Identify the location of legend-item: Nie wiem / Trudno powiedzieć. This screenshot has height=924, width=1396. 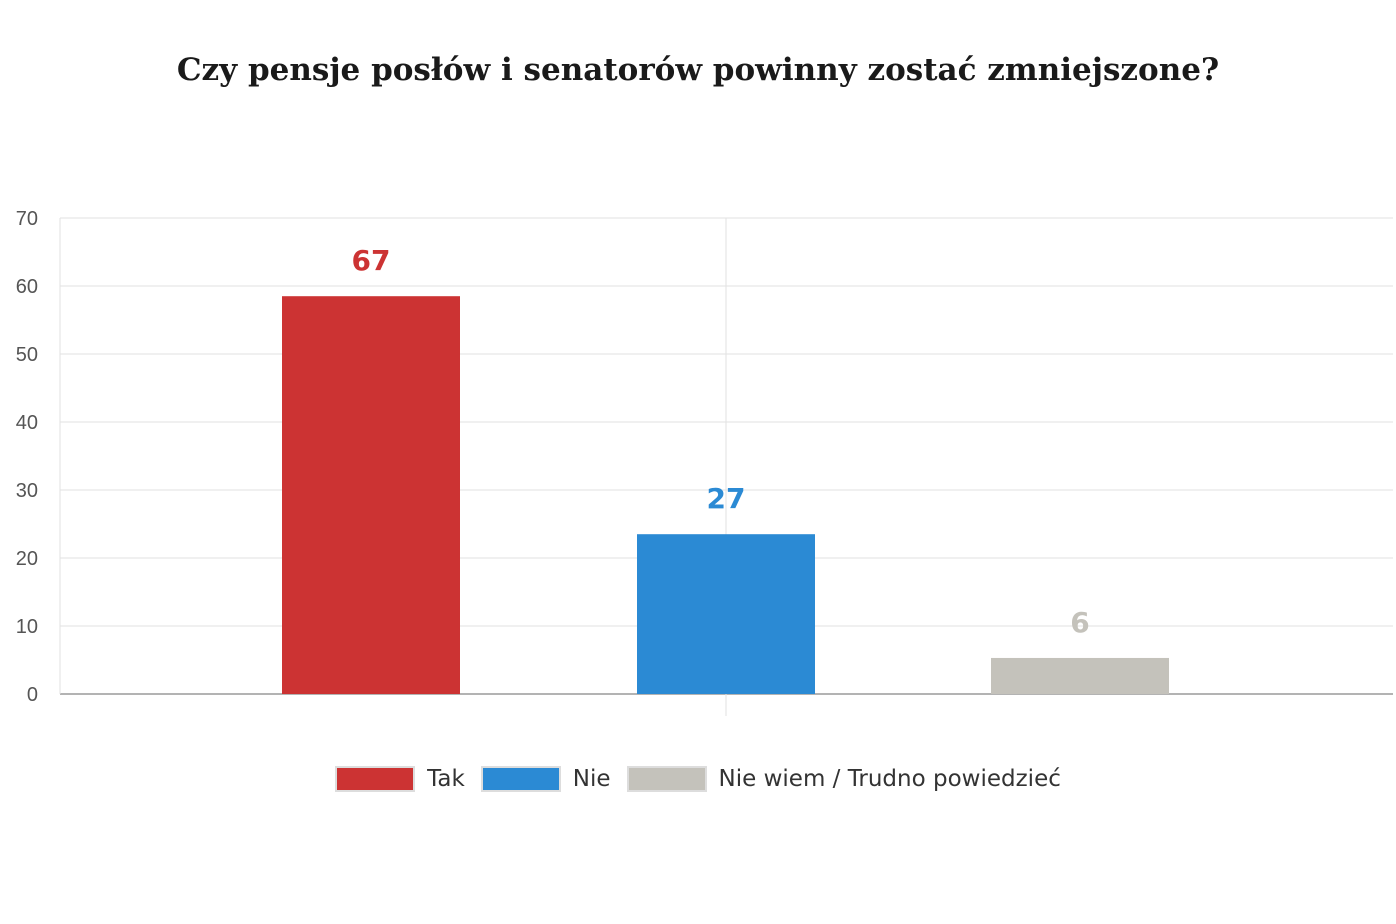
(843, 779).